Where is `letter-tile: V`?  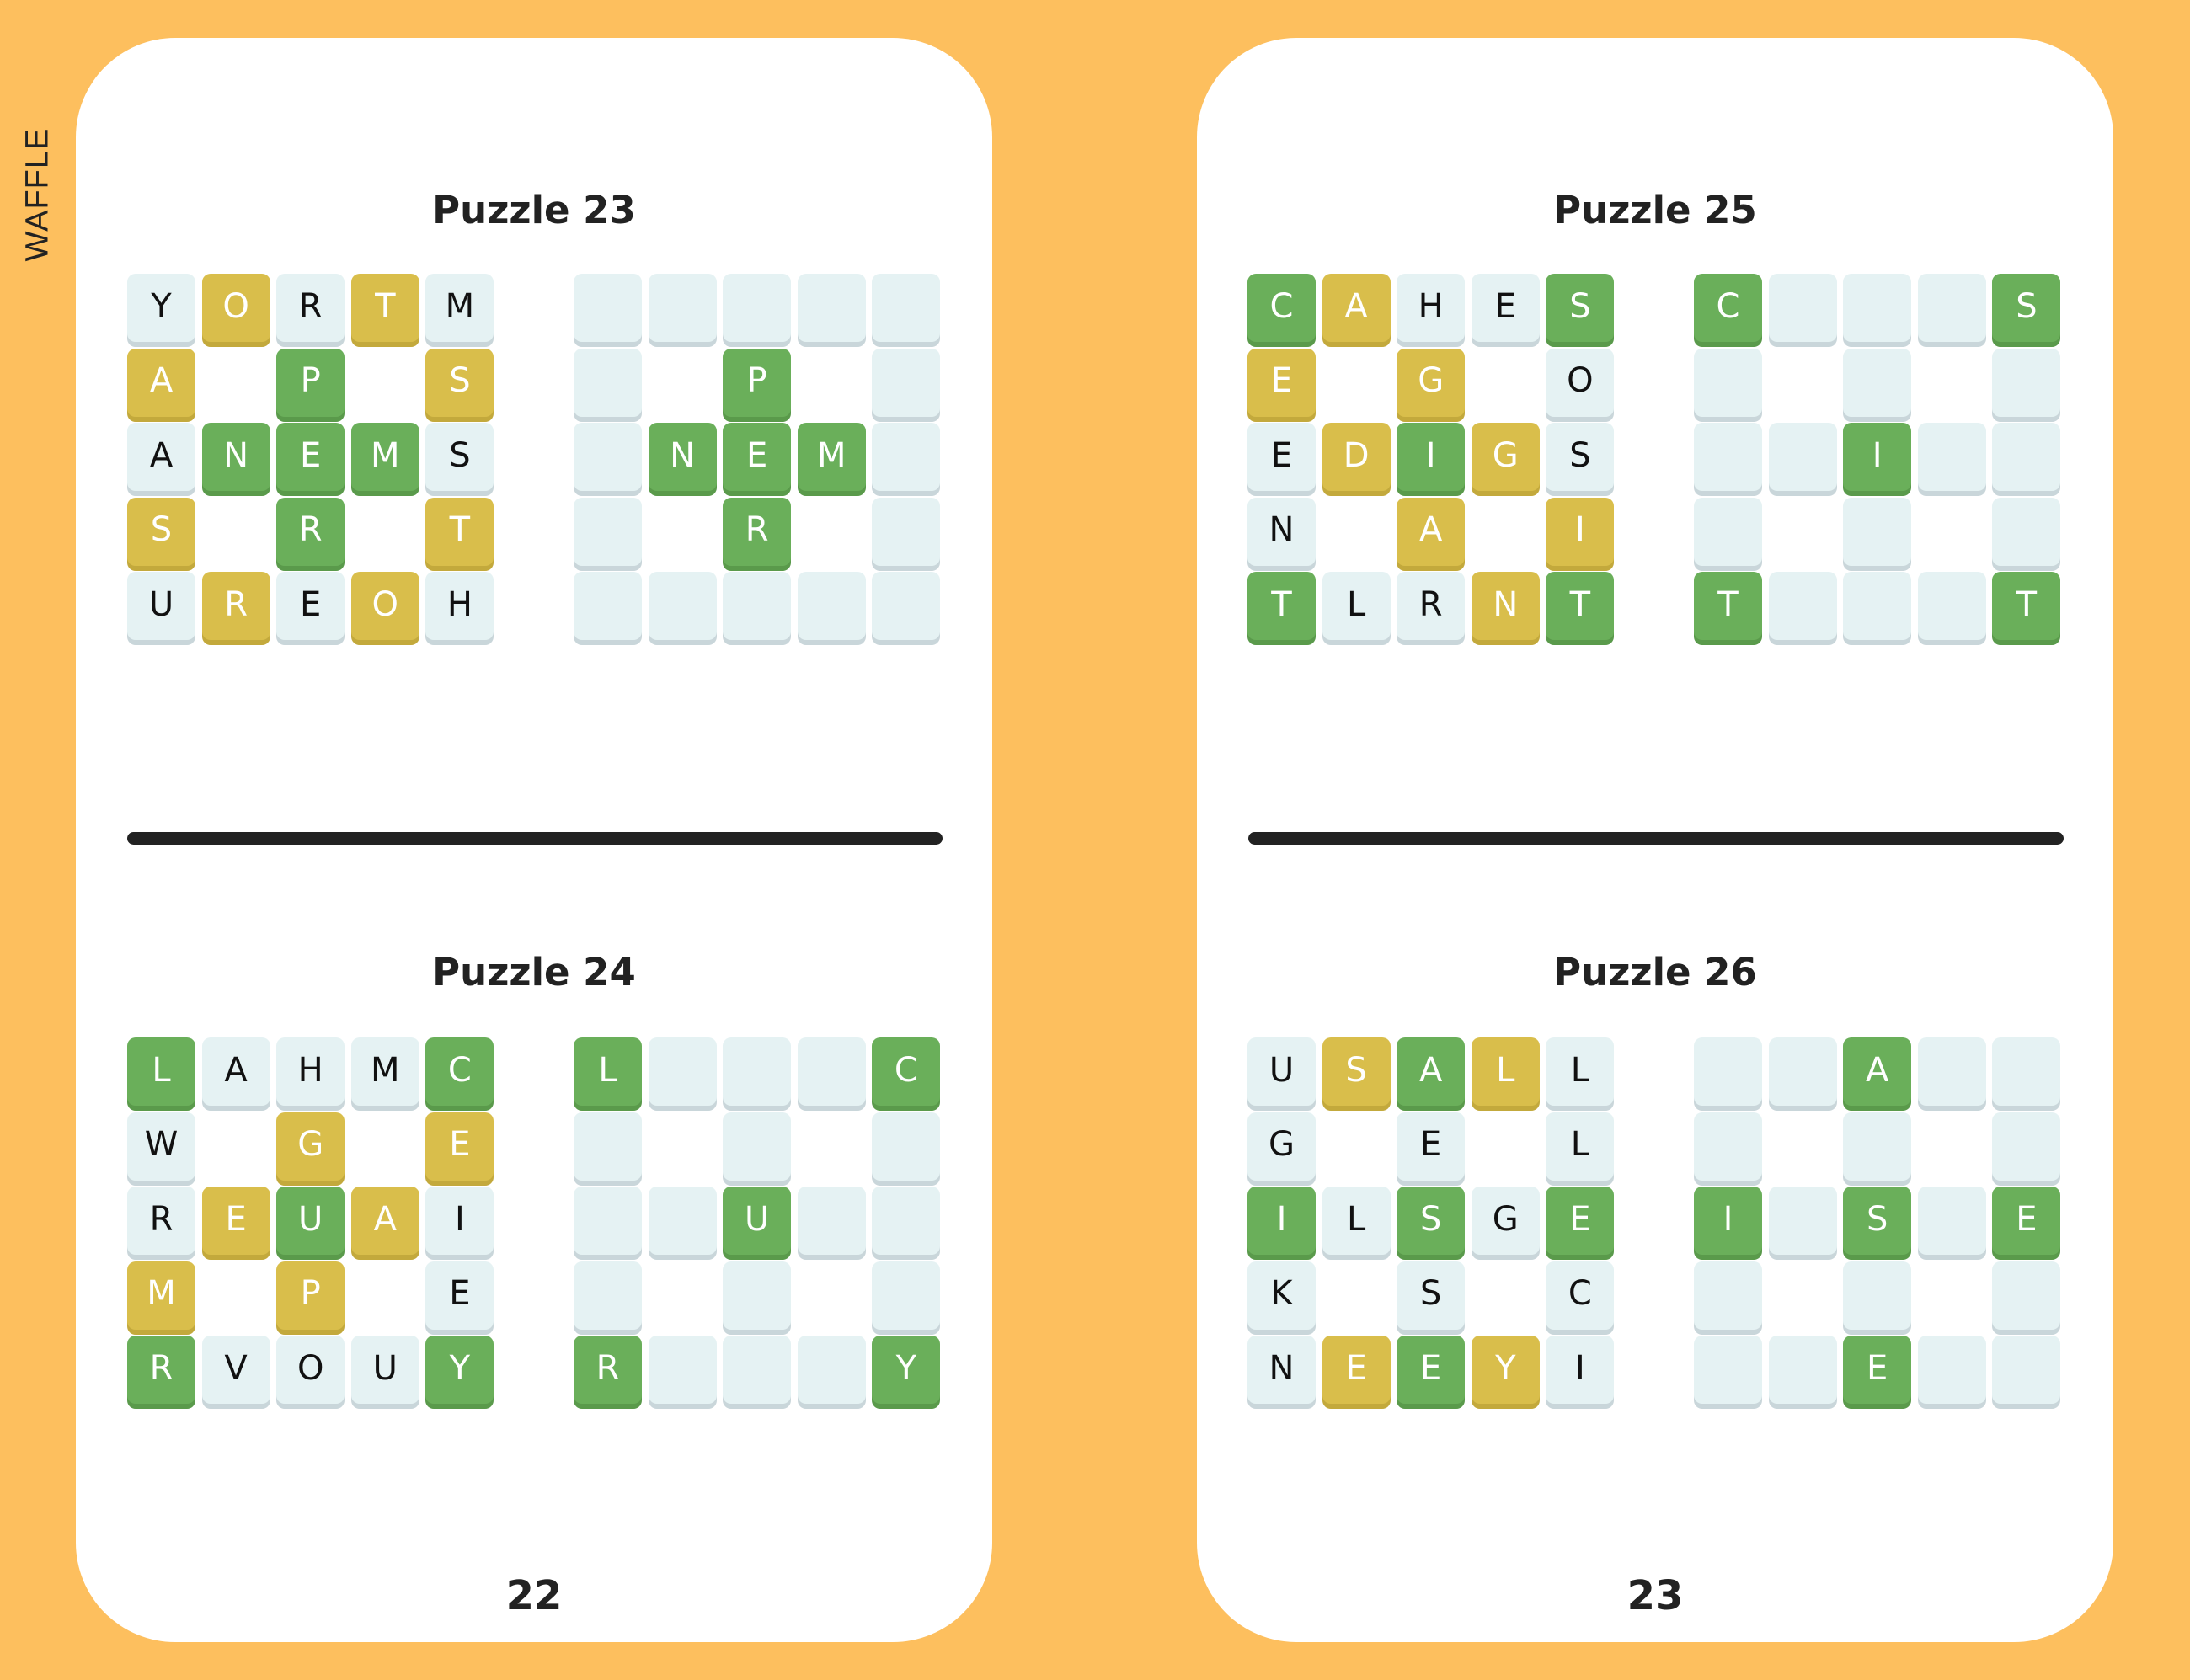 letter-tile: V is located at coordinates (235, 1370).